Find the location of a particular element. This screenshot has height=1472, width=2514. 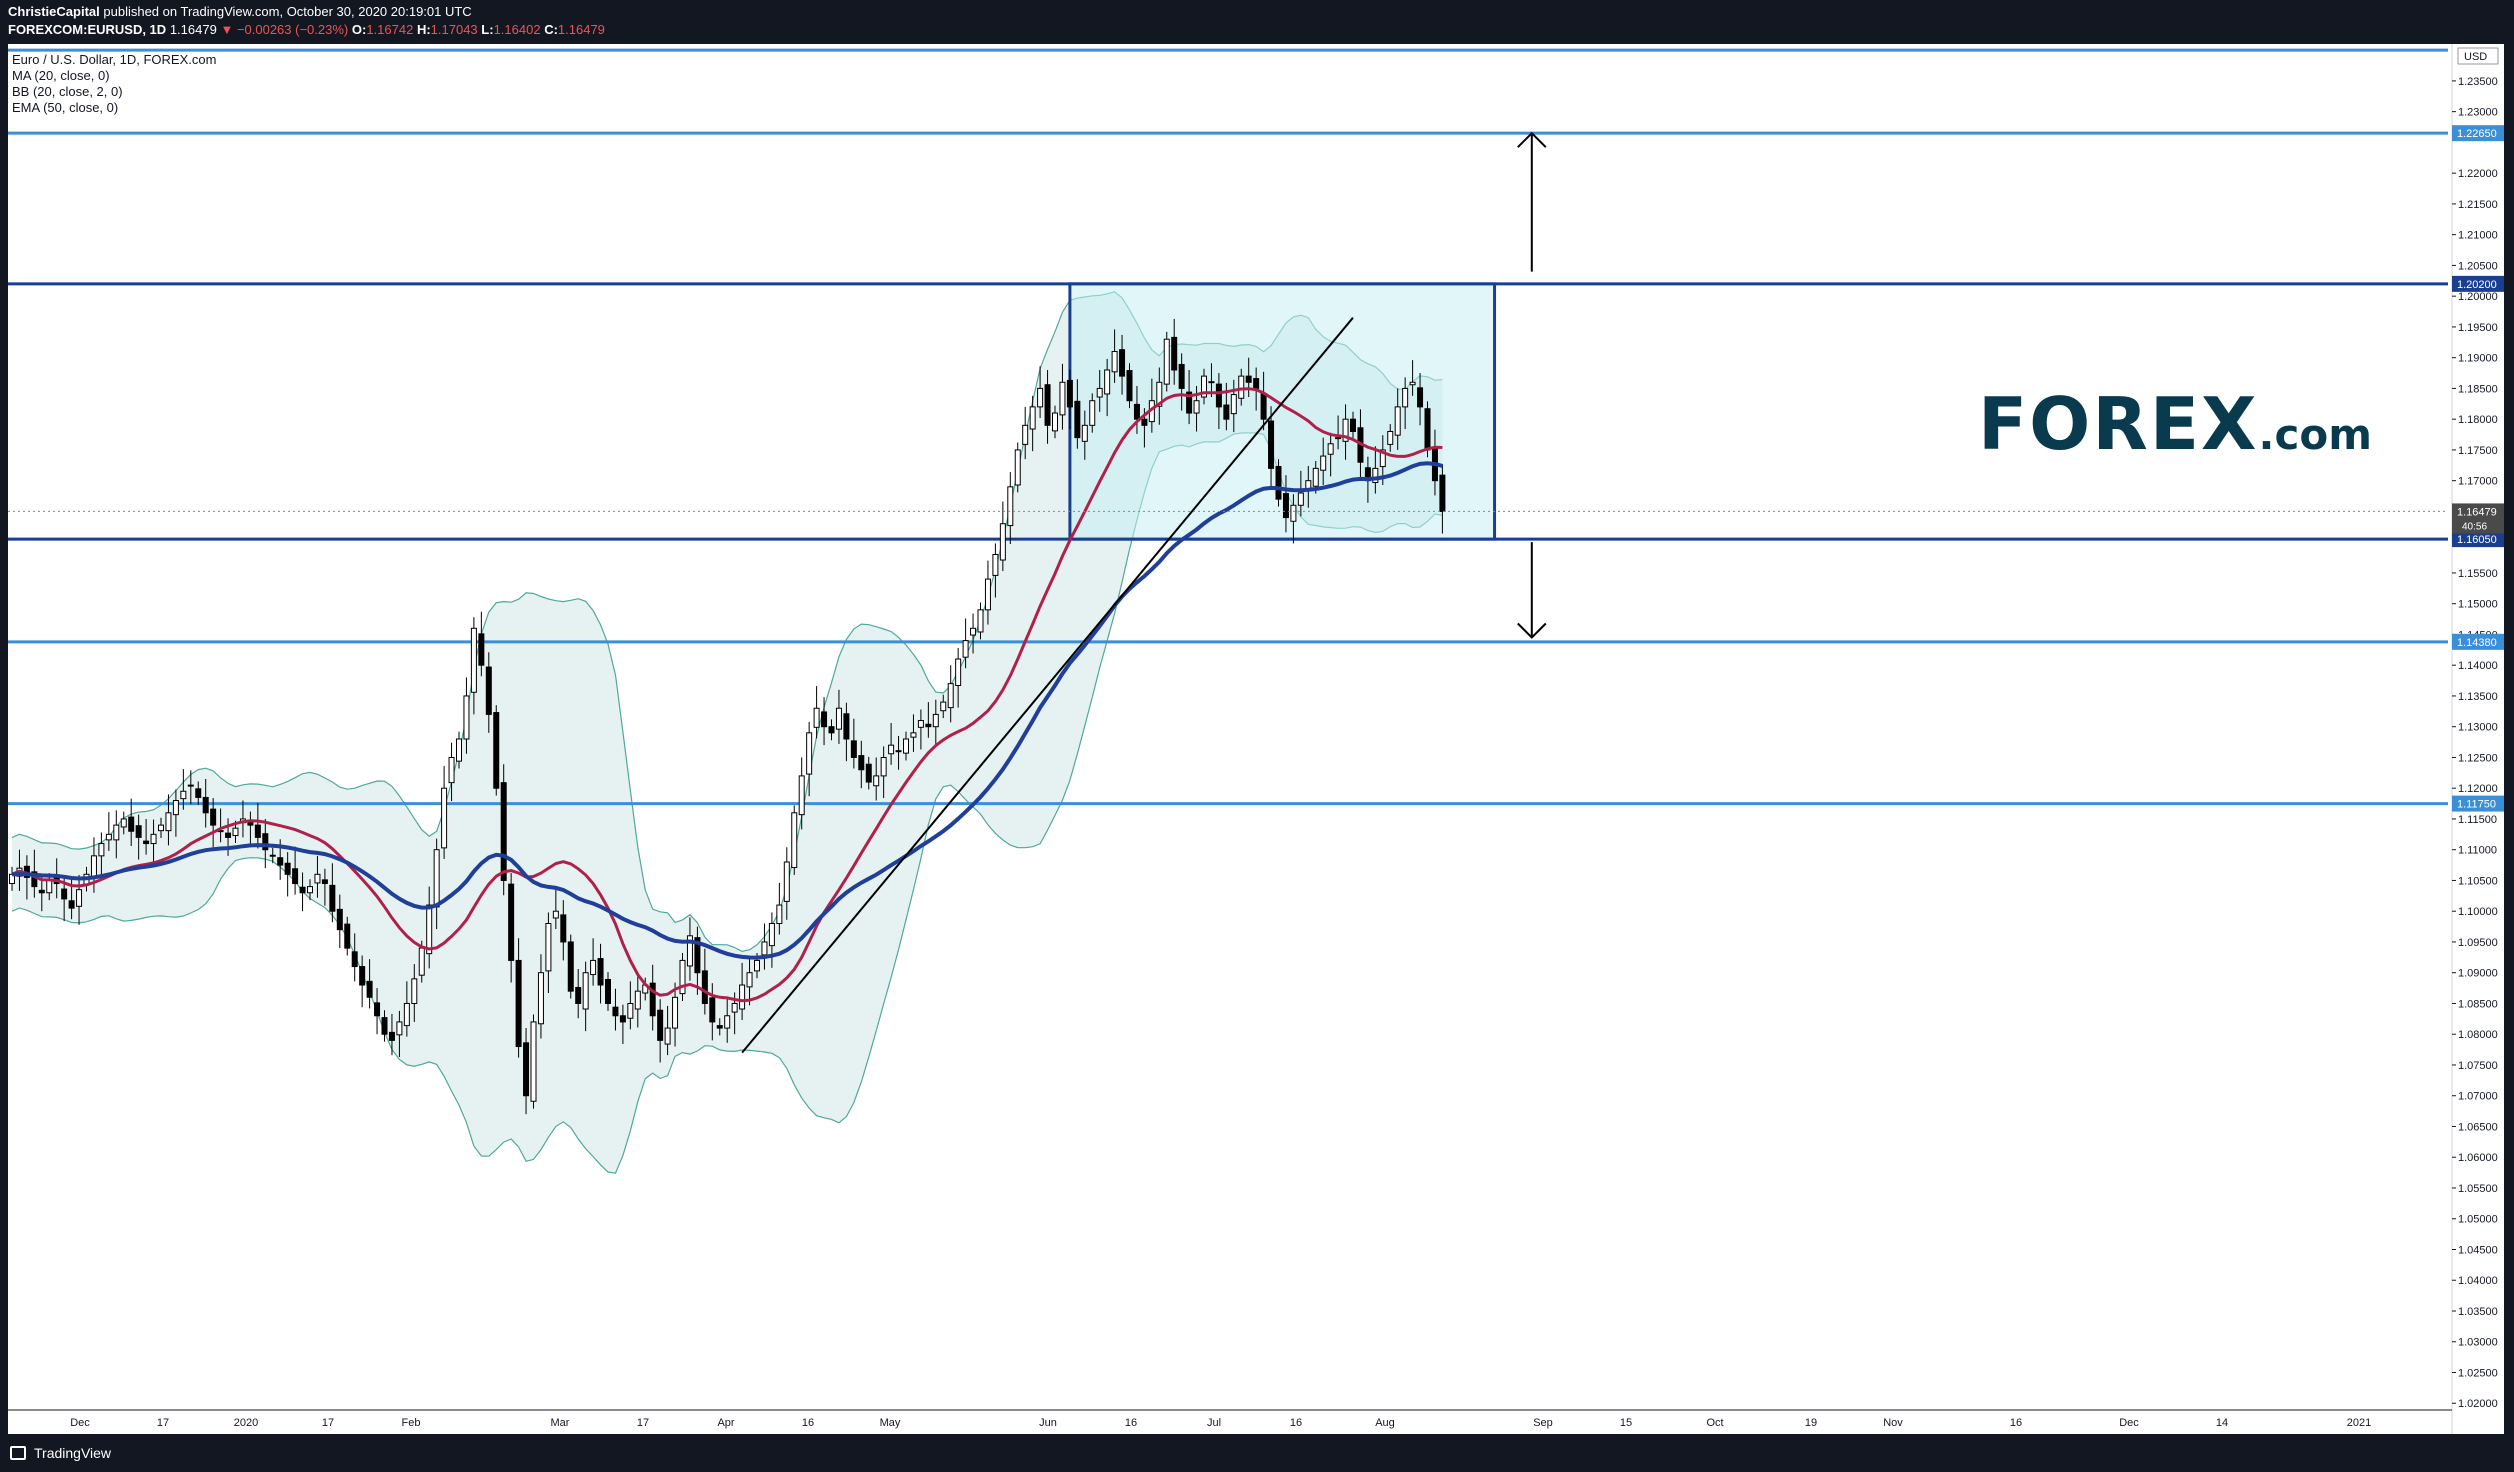

price-tick-label: 1.03000 is located at coordinates (2478, 1343).